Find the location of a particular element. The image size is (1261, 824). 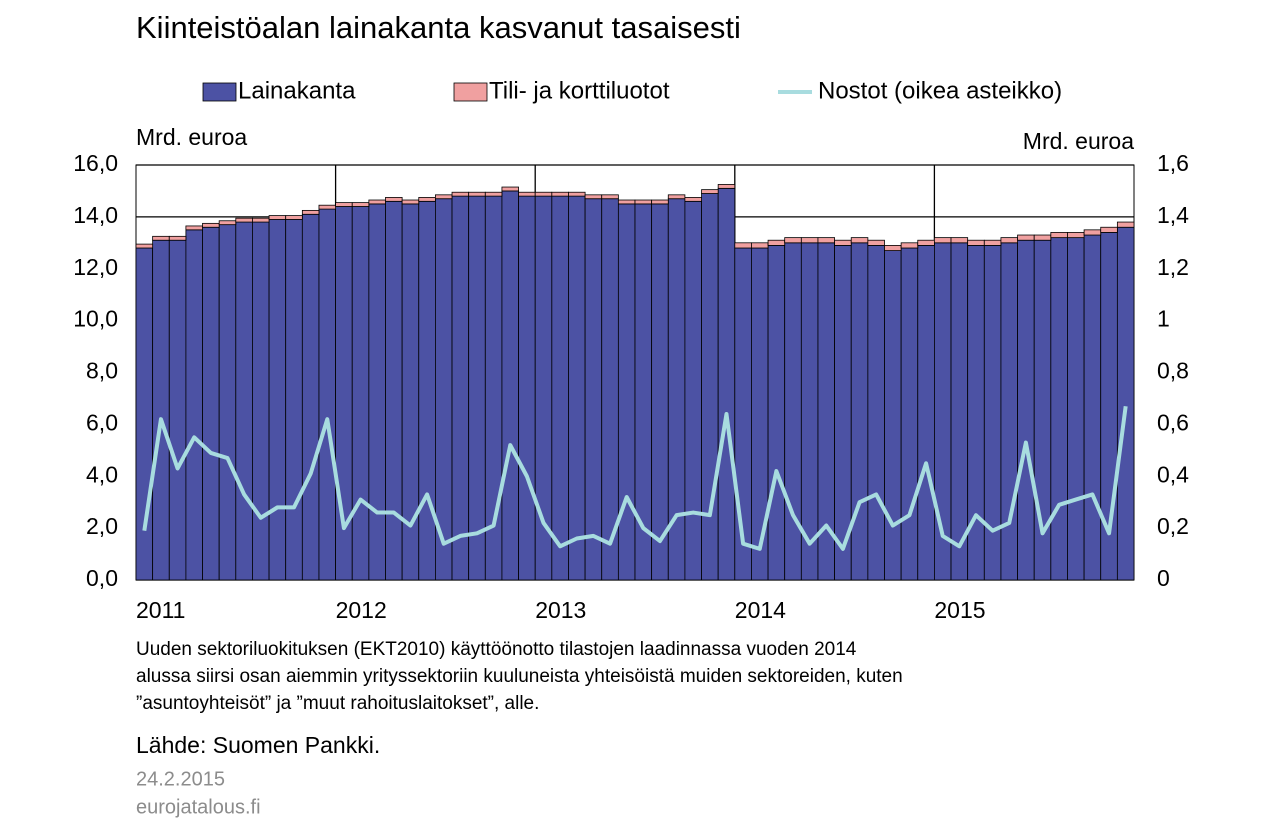

y-tick-label: 14,0 is located at coordinates (95, 215).